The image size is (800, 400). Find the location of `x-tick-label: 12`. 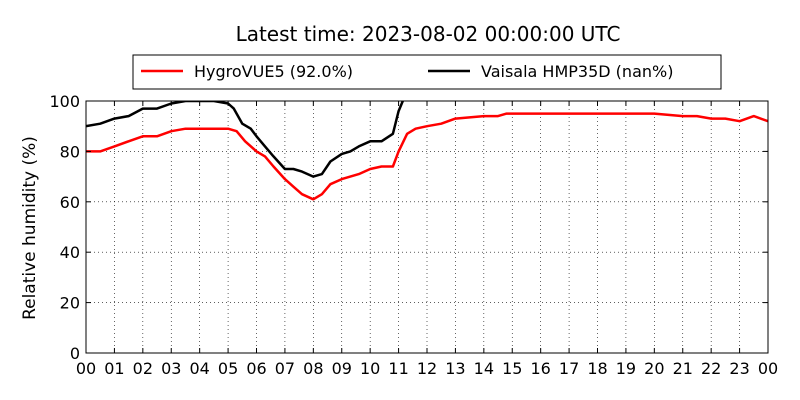

x-tick-label: 12 is located at coordinates (427, 368).